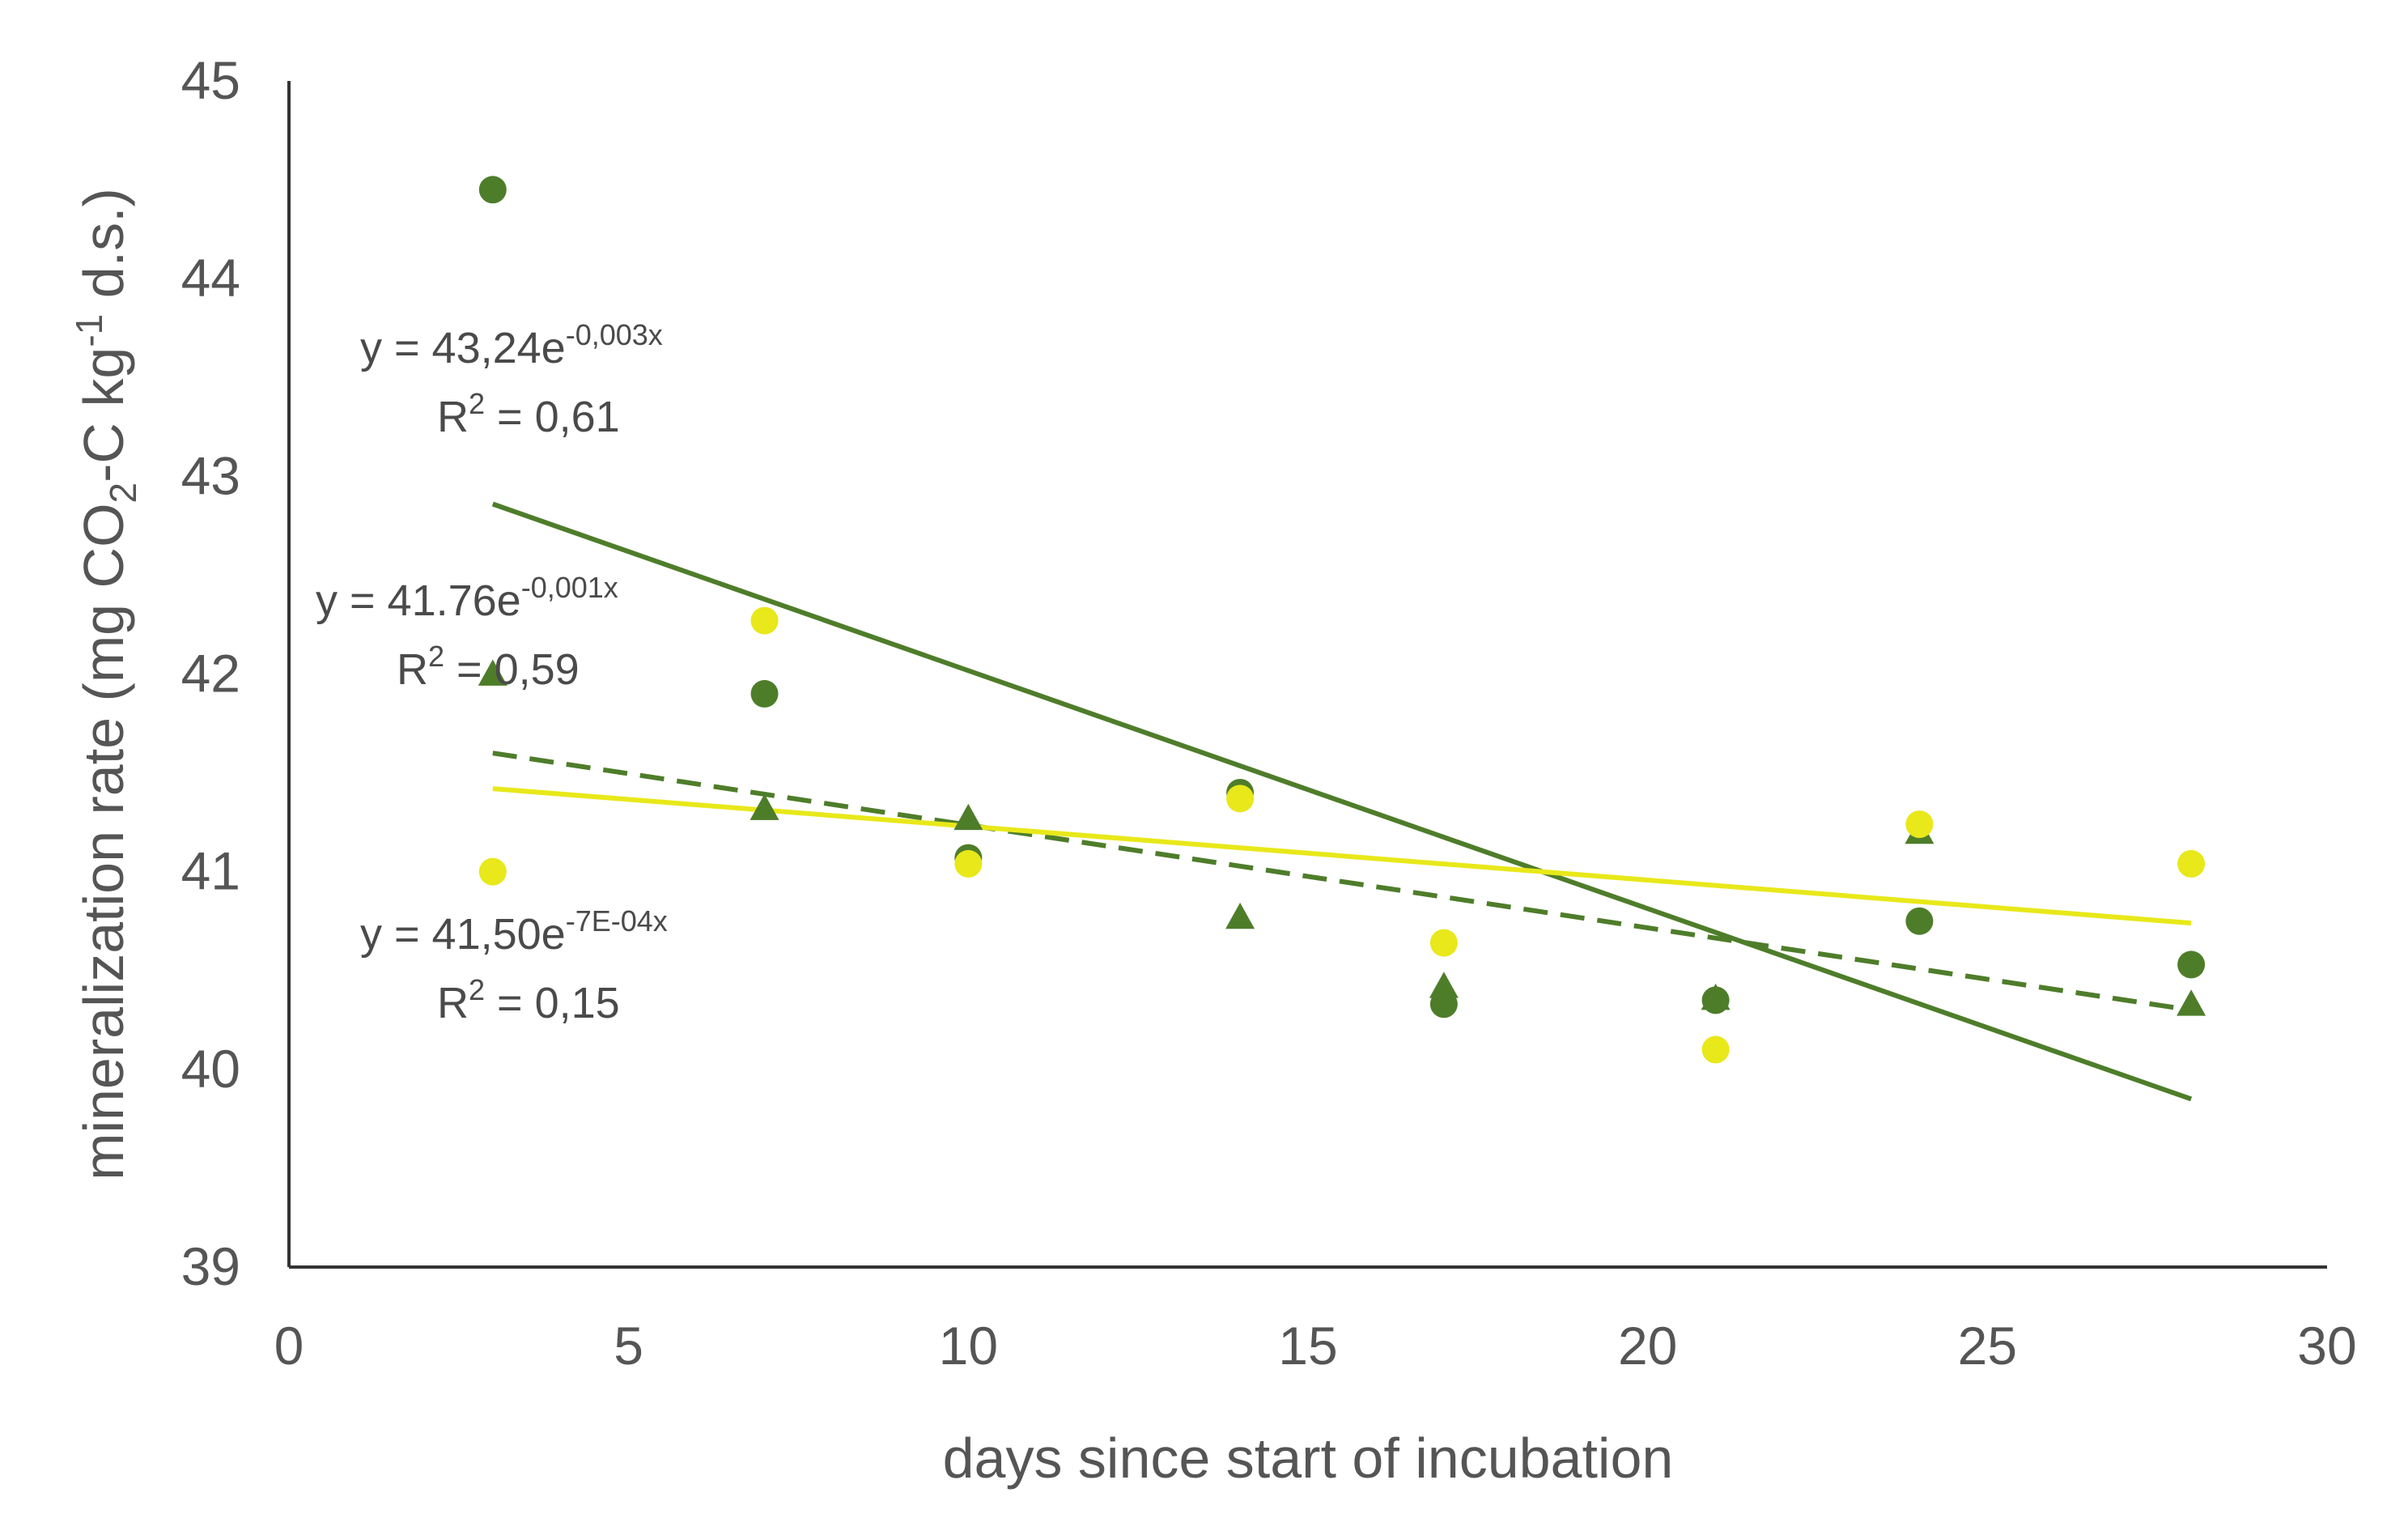 The width and height of the screenshot is (2408, 1531). Describe the element at coordinates (210, 1266) in the screenshot. I see `y-tick-label: 39` at that location.